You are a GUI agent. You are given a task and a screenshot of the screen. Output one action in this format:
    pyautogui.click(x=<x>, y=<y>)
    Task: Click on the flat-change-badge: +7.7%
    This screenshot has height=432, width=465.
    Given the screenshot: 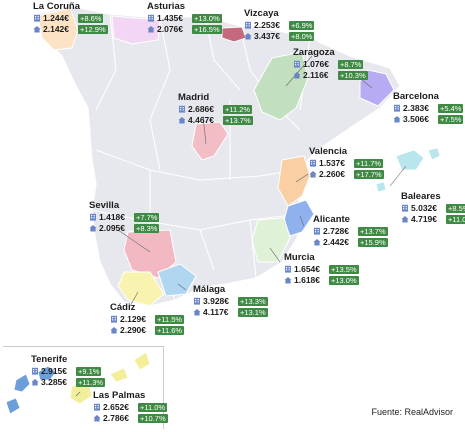 What is the action you would take?
    pyautogui.click(x=147, y=217)
    